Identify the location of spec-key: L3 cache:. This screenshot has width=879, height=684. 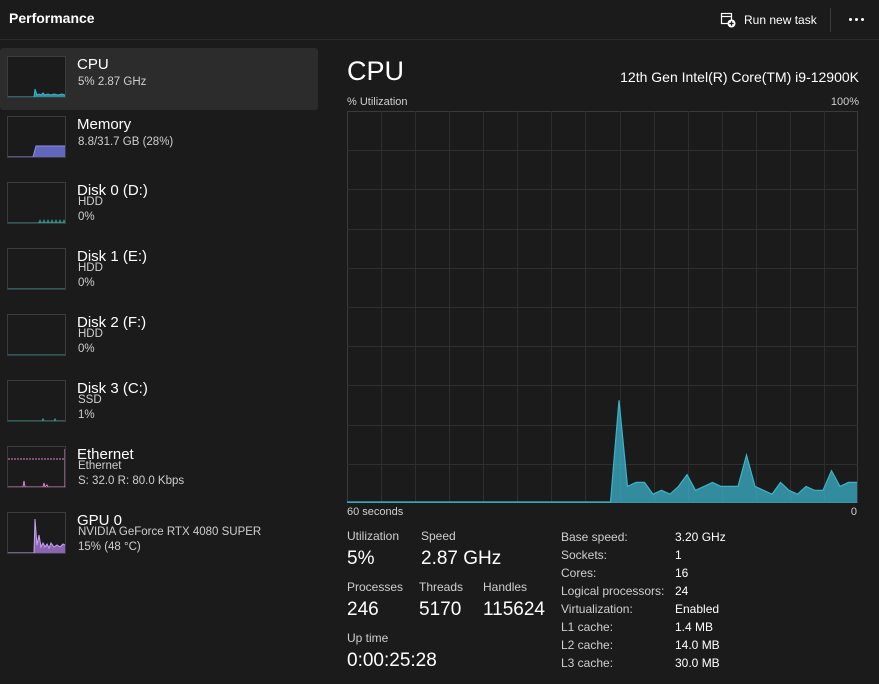
(587, 663).